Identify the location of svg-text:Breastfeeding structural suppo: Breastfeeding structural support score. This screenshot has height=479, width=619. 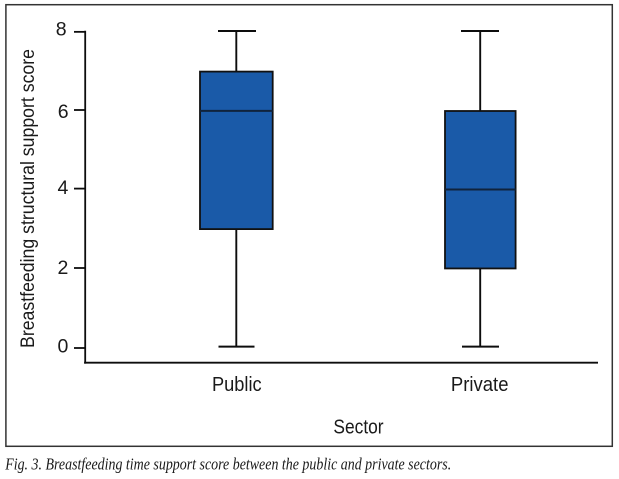
(28, 198).